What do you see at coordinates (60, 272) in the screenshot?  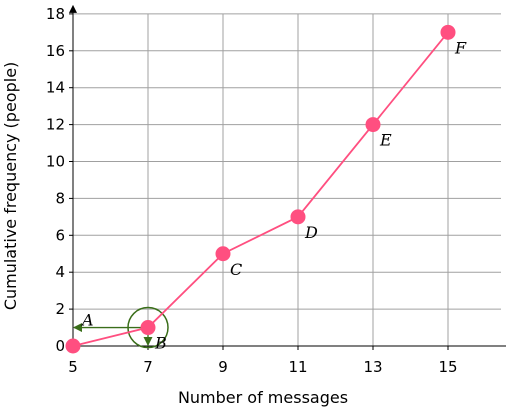 I see `y-tick-label: 4` at bounding box center [60, 272].